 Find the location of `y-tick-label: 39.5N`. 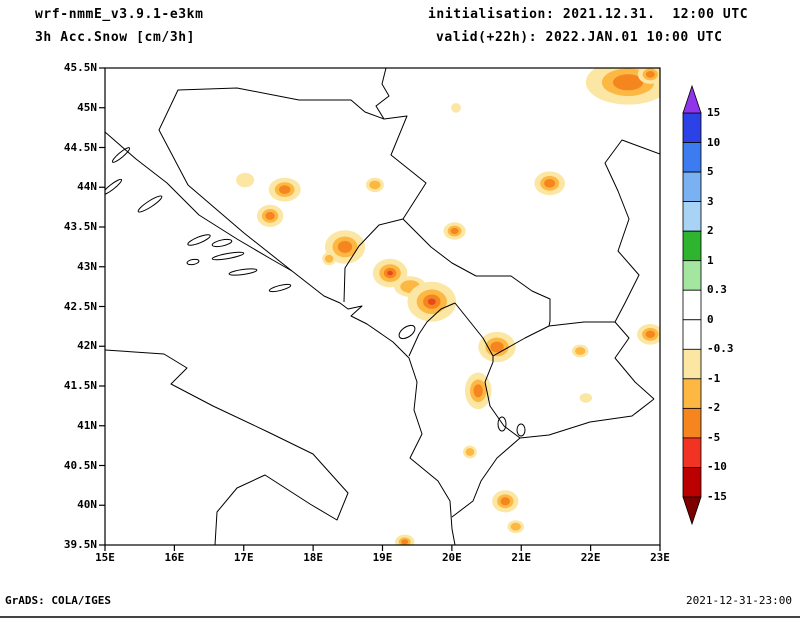

y-tick-label: 39.5N is located at coordinates (80, 544).